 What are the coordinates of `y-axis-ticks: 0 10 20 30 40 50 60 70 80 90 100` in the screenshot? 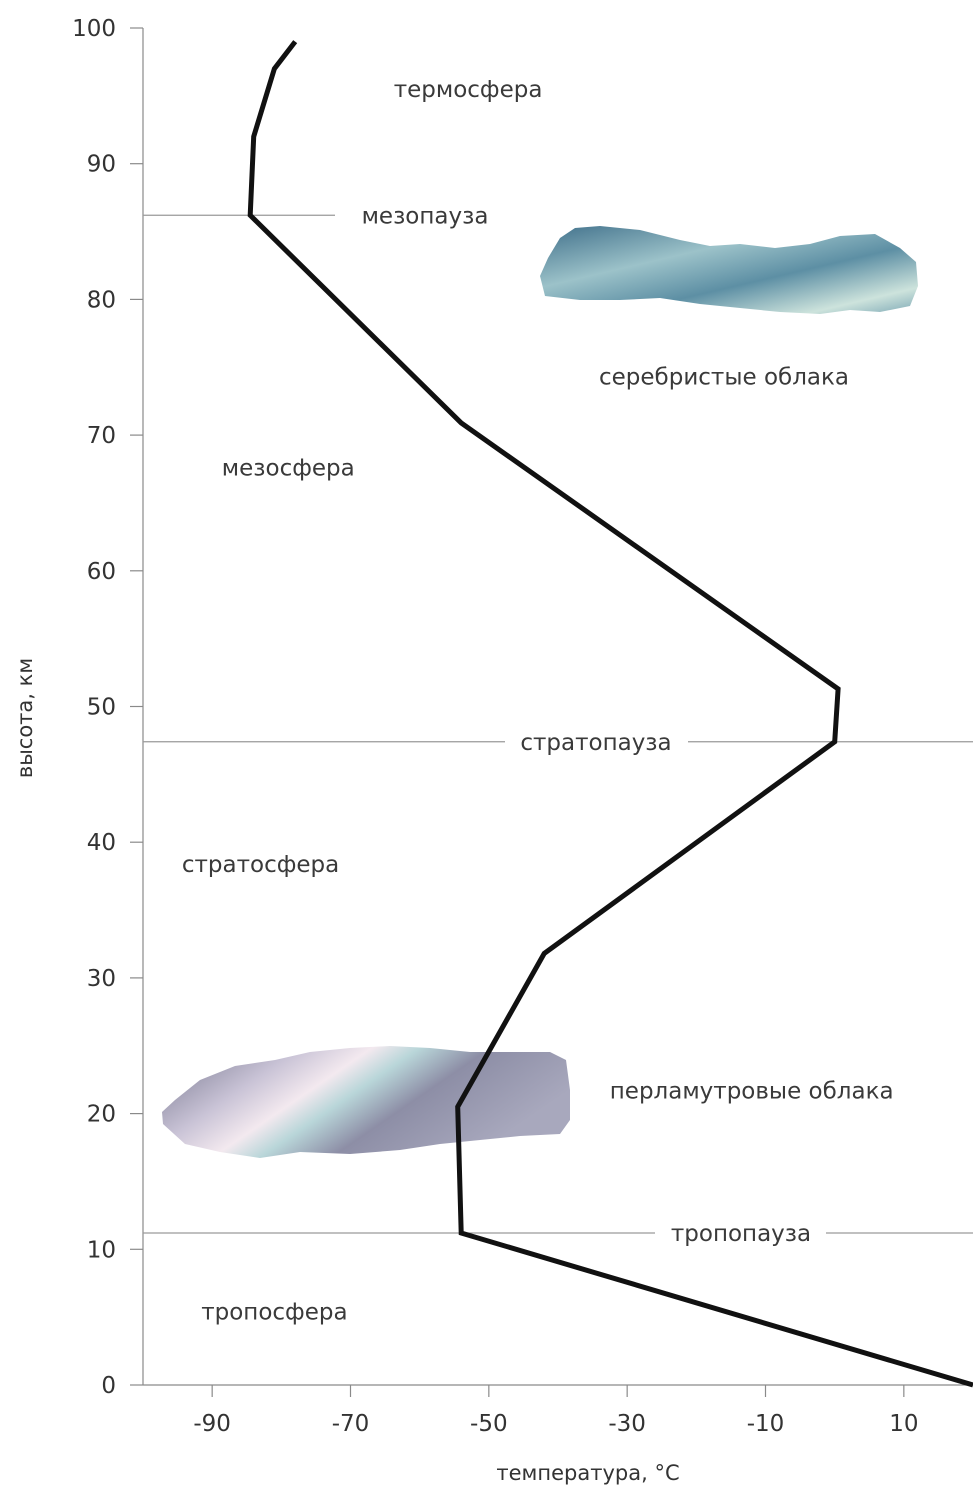 It's located at (107, 707).